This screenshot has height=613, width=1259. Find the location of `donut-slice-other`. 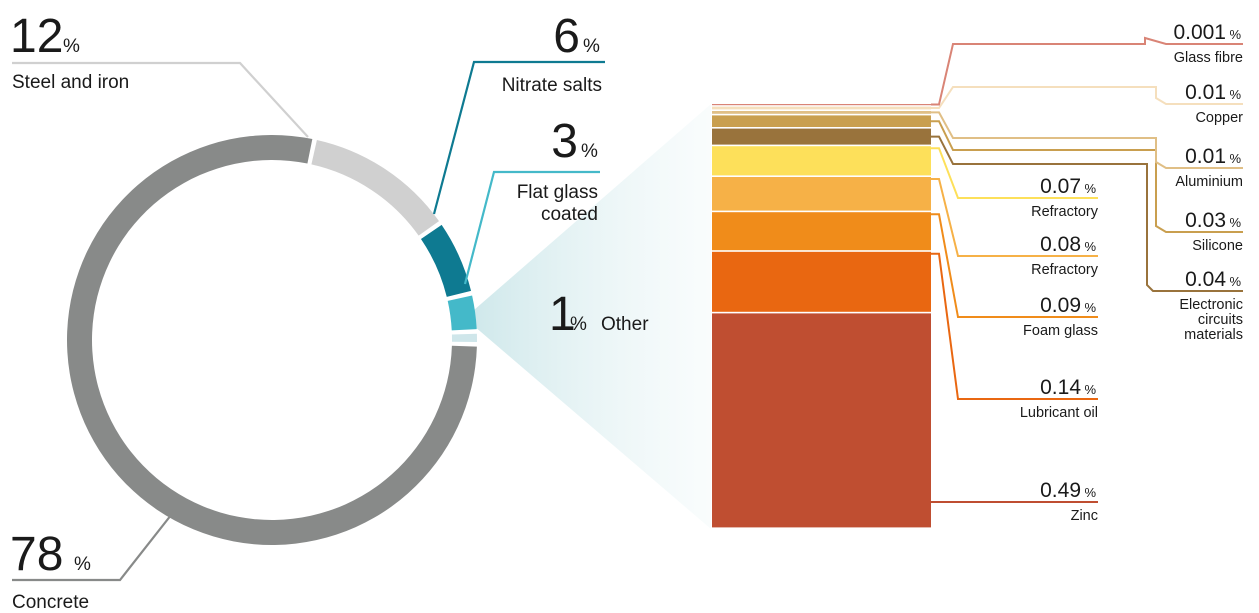

donut-slice-other is located at coordinates (464, 337).